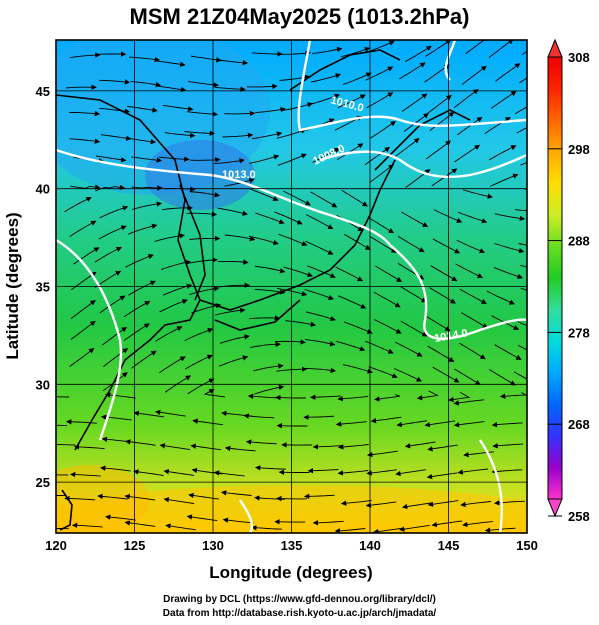 This screenshot has width=599, height=625. What do you see at coordinates (579, 57) in the screenshot?
I see `colorbar-tick-label: 308` at bounding box center [579, 57].